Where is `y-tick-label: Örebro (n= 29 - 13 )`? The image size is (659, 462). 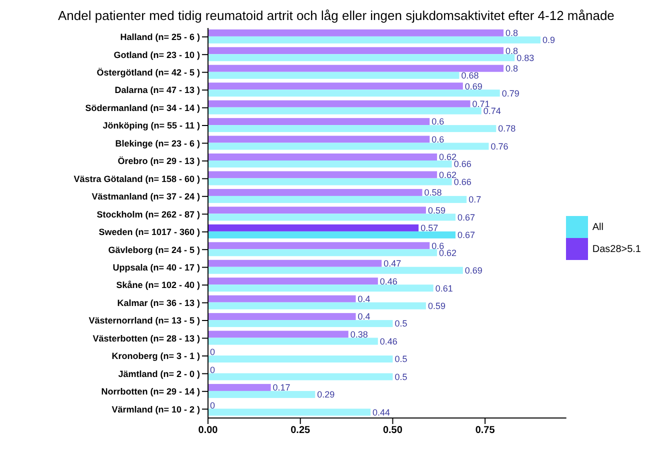
y-tick-label: Örebro (n= 29 - 13 ) is located at coordinates (159, 161).